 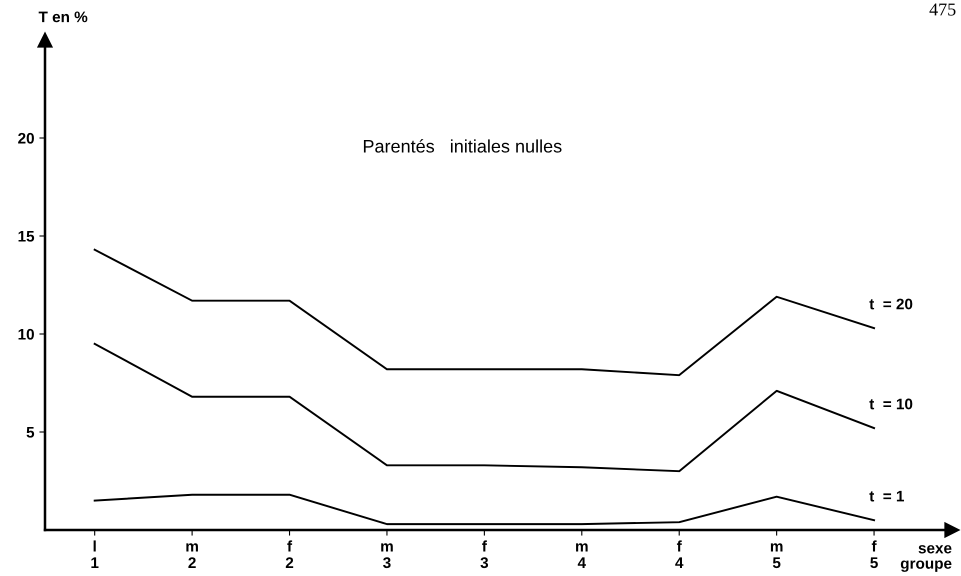 What do you see at coordinates (582, 555) in the screenshot?
I see `x-tick-label: m 4` at bounding box center [582, 555].